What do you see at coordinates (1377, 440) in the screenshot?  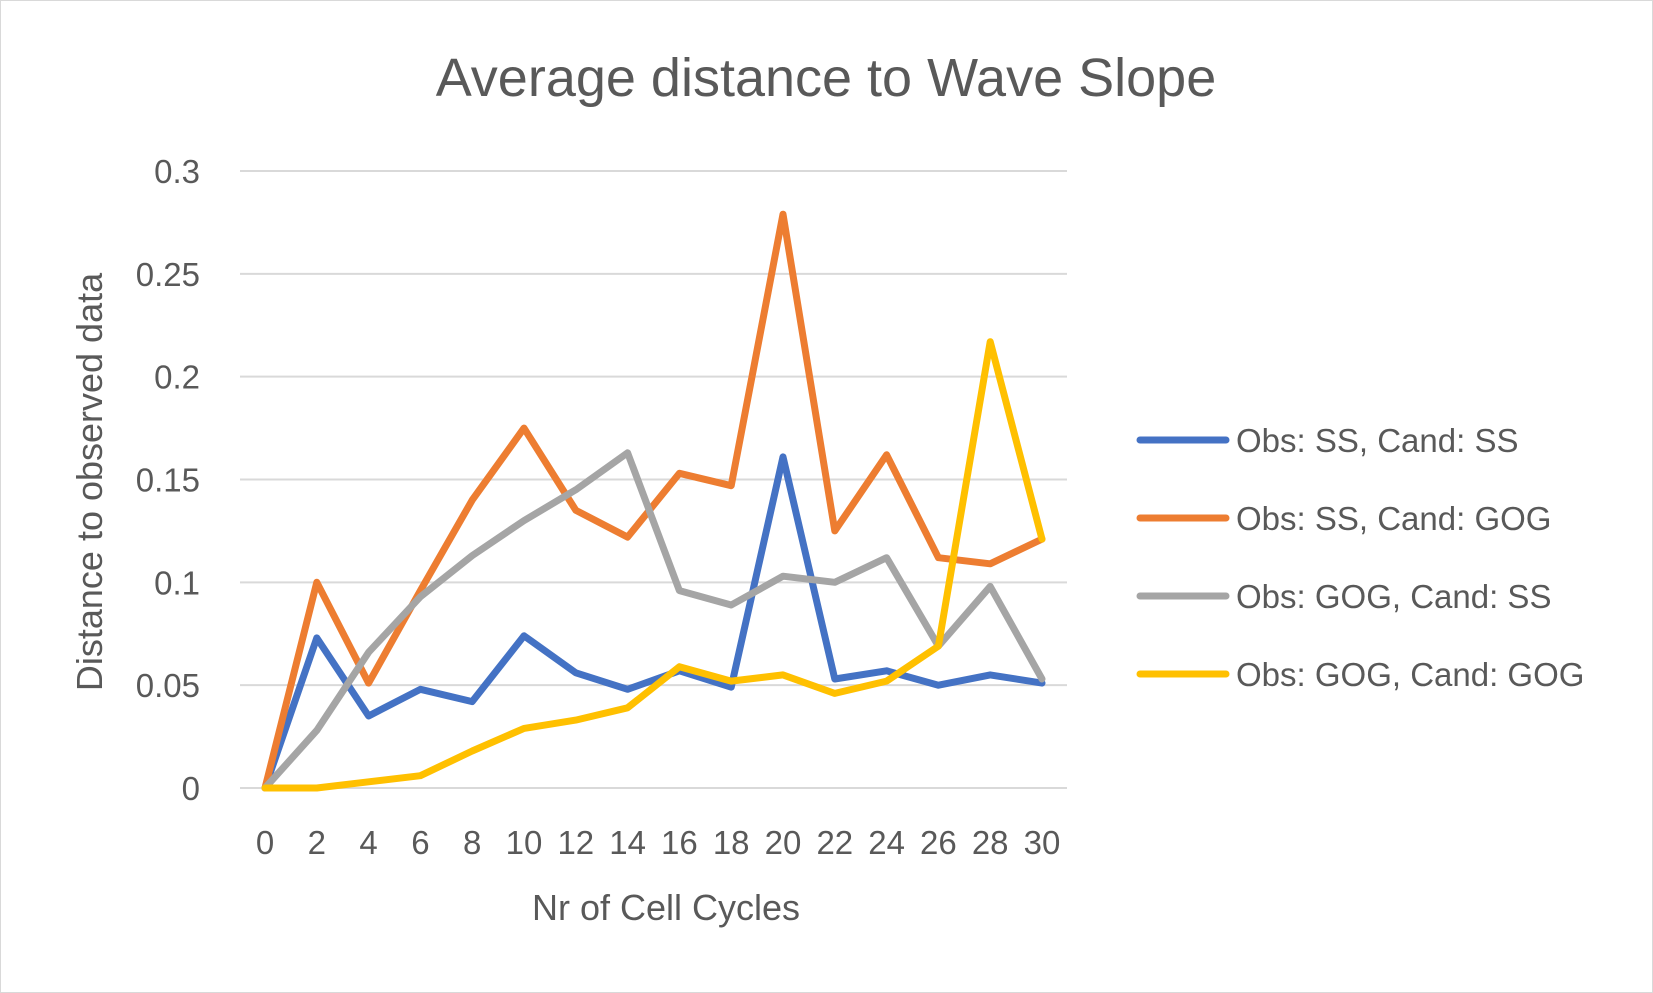 I see `legend-label: Obs: SS, Cand: SS` at bounding box center [1377, 440].